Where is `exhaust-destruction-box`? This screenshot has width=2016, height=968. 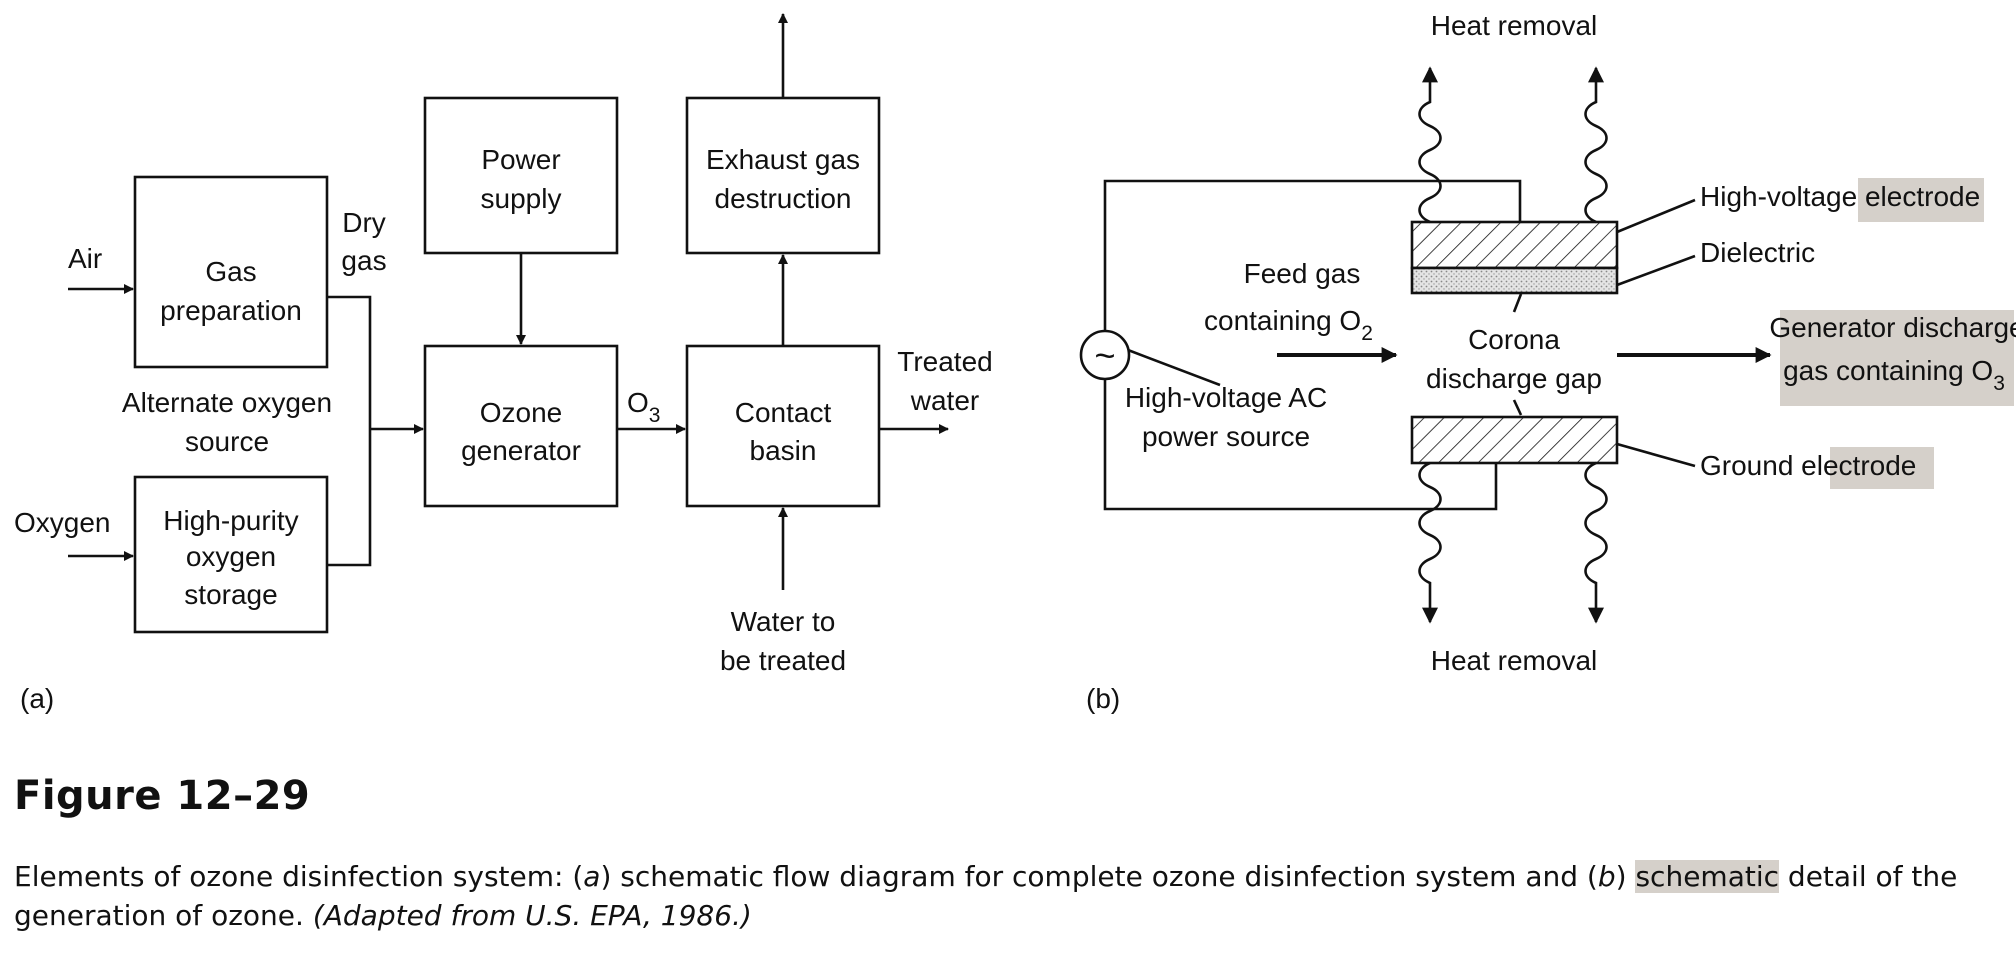 exhaust-destruction-box is located at coordinates (783, 175).